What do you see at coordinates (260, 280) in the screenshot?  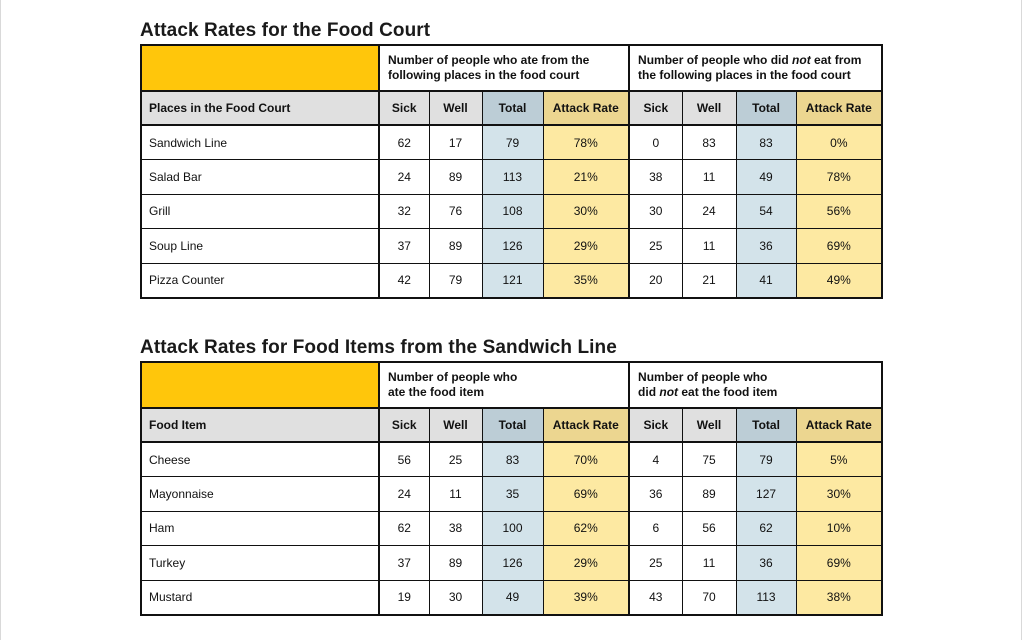 I see `row-label: Pizza Counter` at bounding box center [260, 280].